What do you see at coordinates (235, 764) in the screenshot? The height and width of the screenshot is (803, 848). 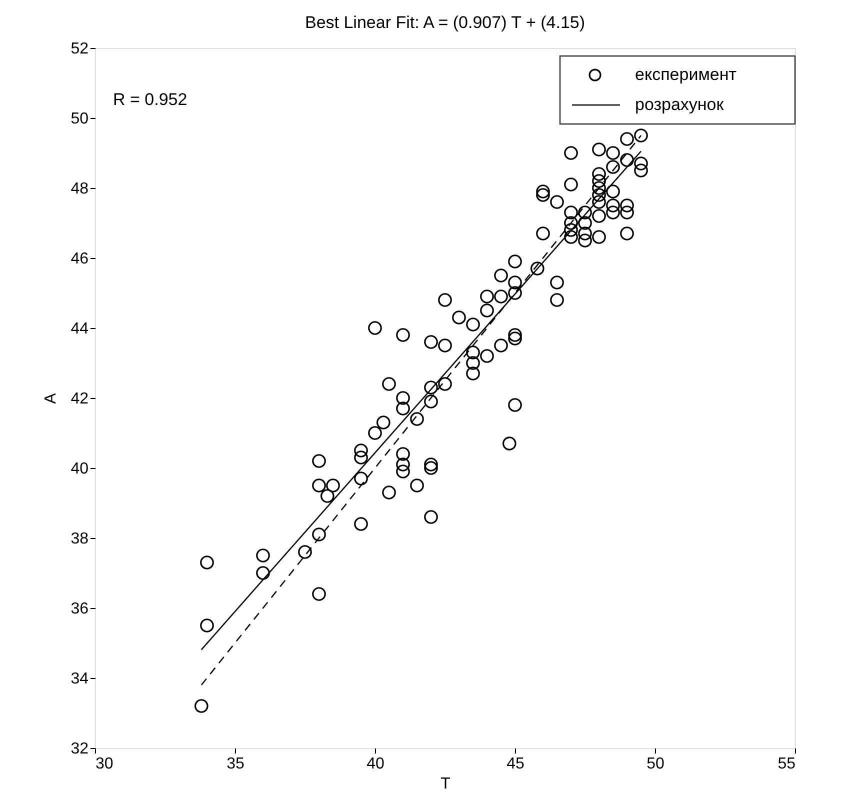 I see `x-tick-label: 35` at bounding box center [235, 764].